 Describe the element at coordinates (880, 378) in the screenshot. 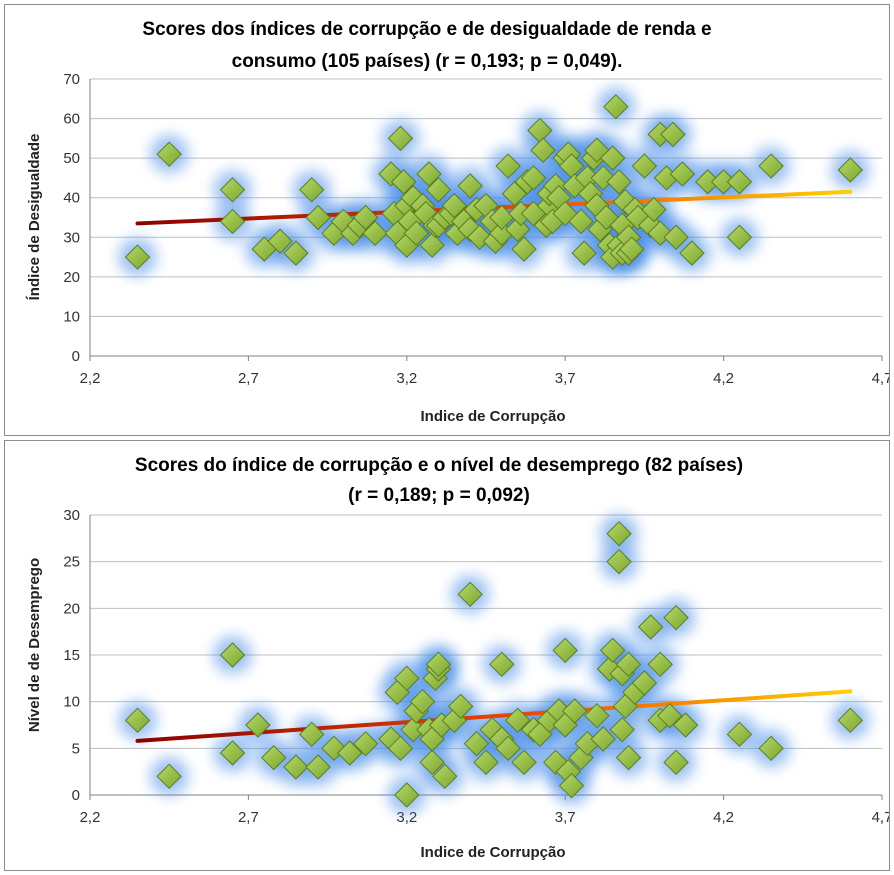

I see `x-tick-label: 4,7` at that location.